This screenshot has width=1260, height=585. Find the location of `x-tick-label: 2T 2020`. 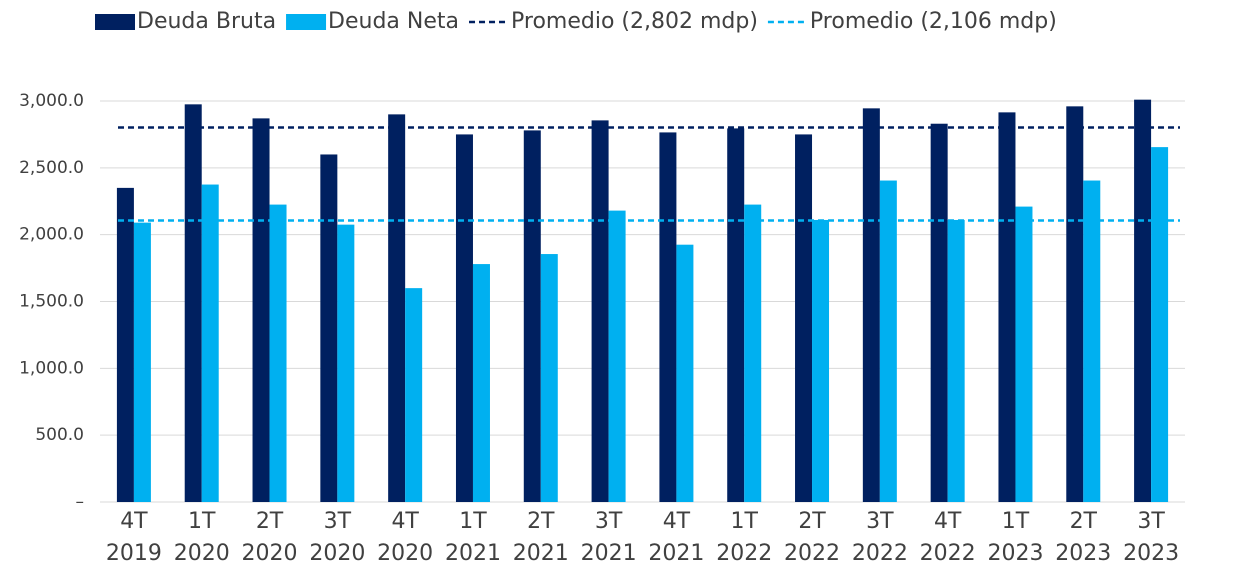

x-tick-label: 2T 2020 is located at coordinates (269, 537).